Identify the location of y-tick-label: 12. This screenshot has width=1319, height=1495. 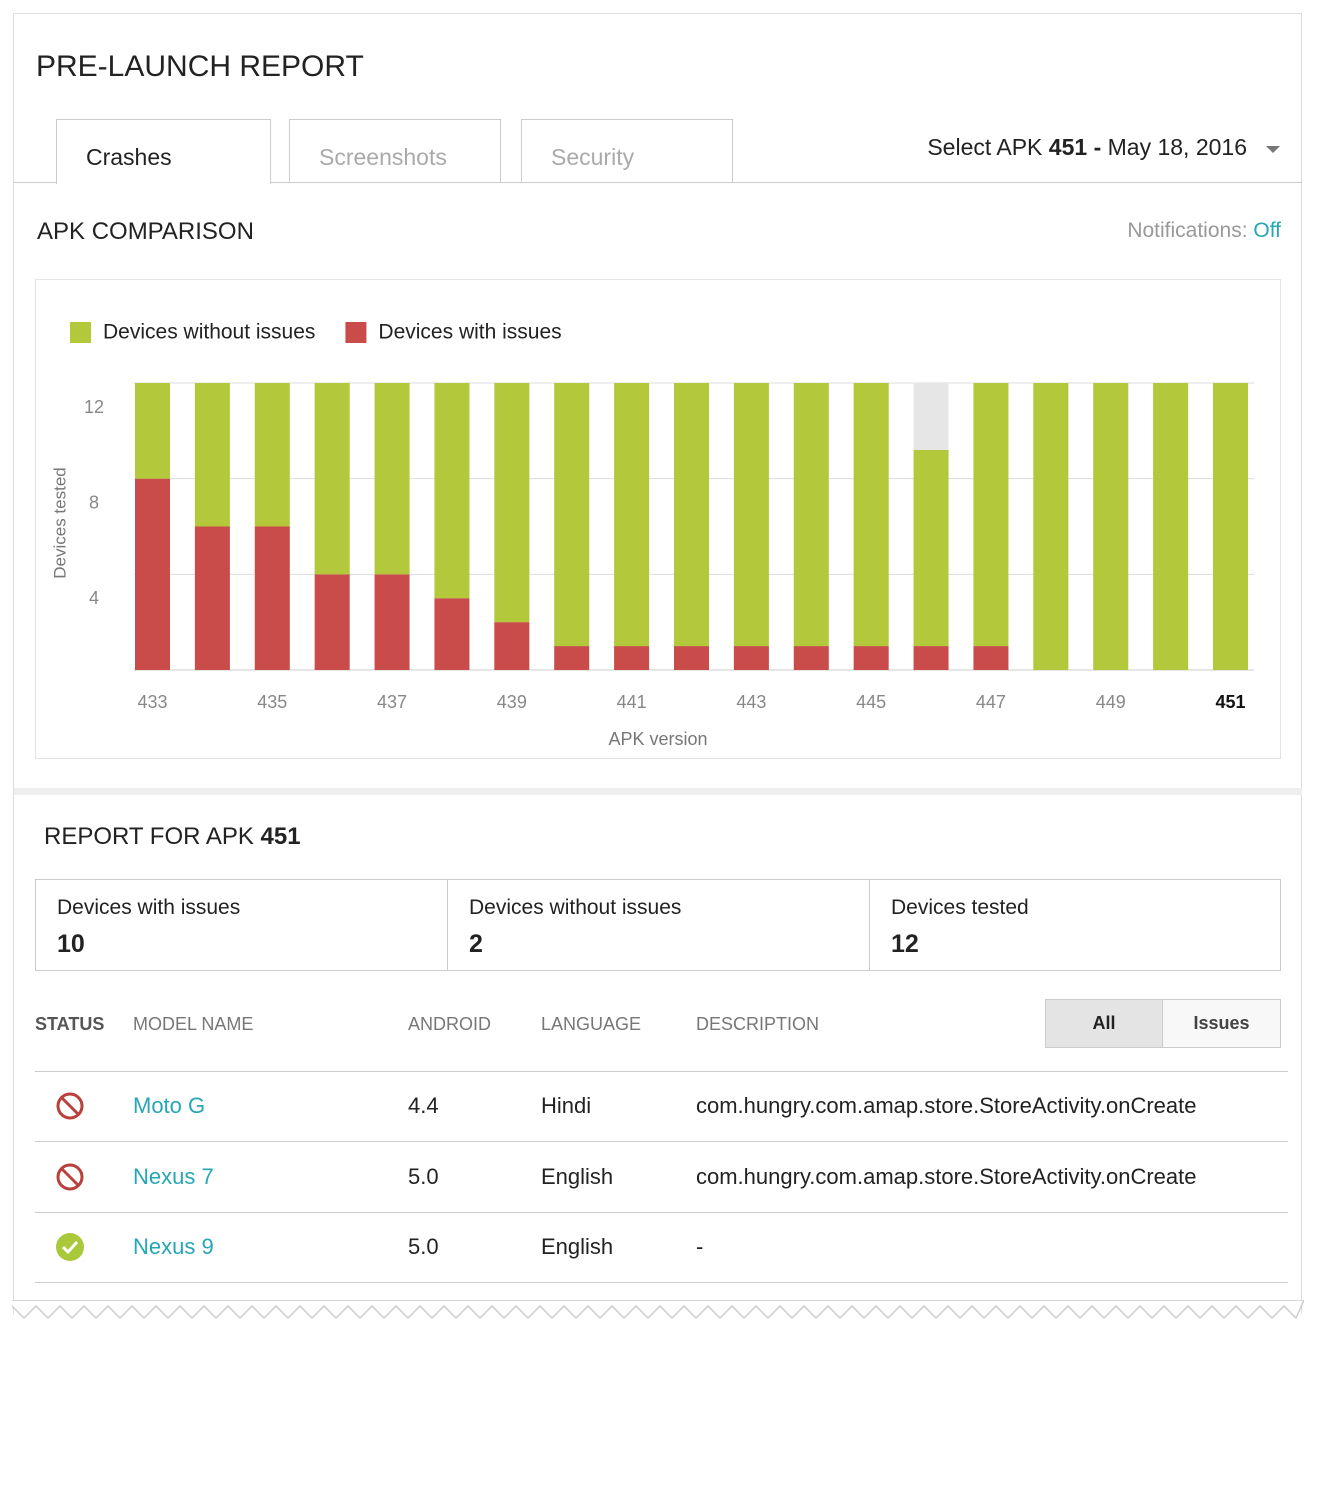
(94, 407).